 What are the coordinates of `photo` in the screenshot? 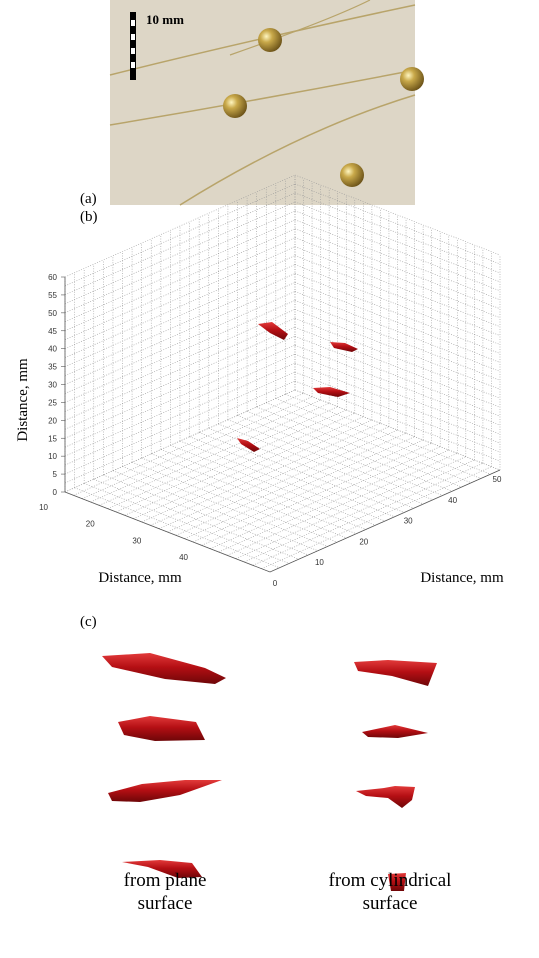 It's located at (266, 103).